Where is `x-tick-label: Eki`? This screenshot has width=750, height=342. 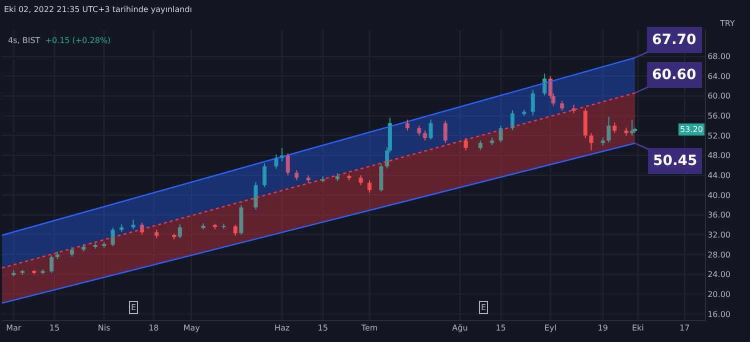
x-tick-label: Eki is located at coordinates (638, 328).